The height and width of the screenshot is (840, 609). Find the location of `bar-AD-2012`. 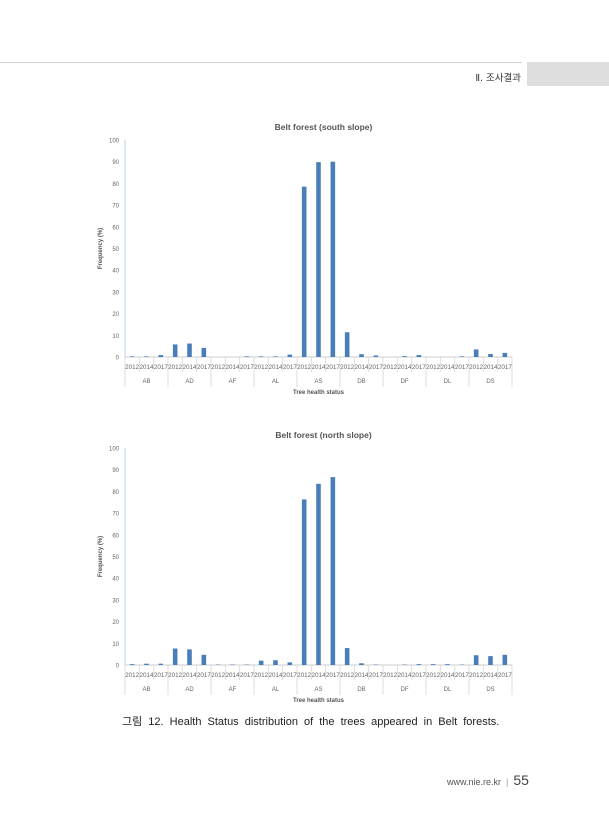

bar-AD-2012 is located at coordinates (175, 656).